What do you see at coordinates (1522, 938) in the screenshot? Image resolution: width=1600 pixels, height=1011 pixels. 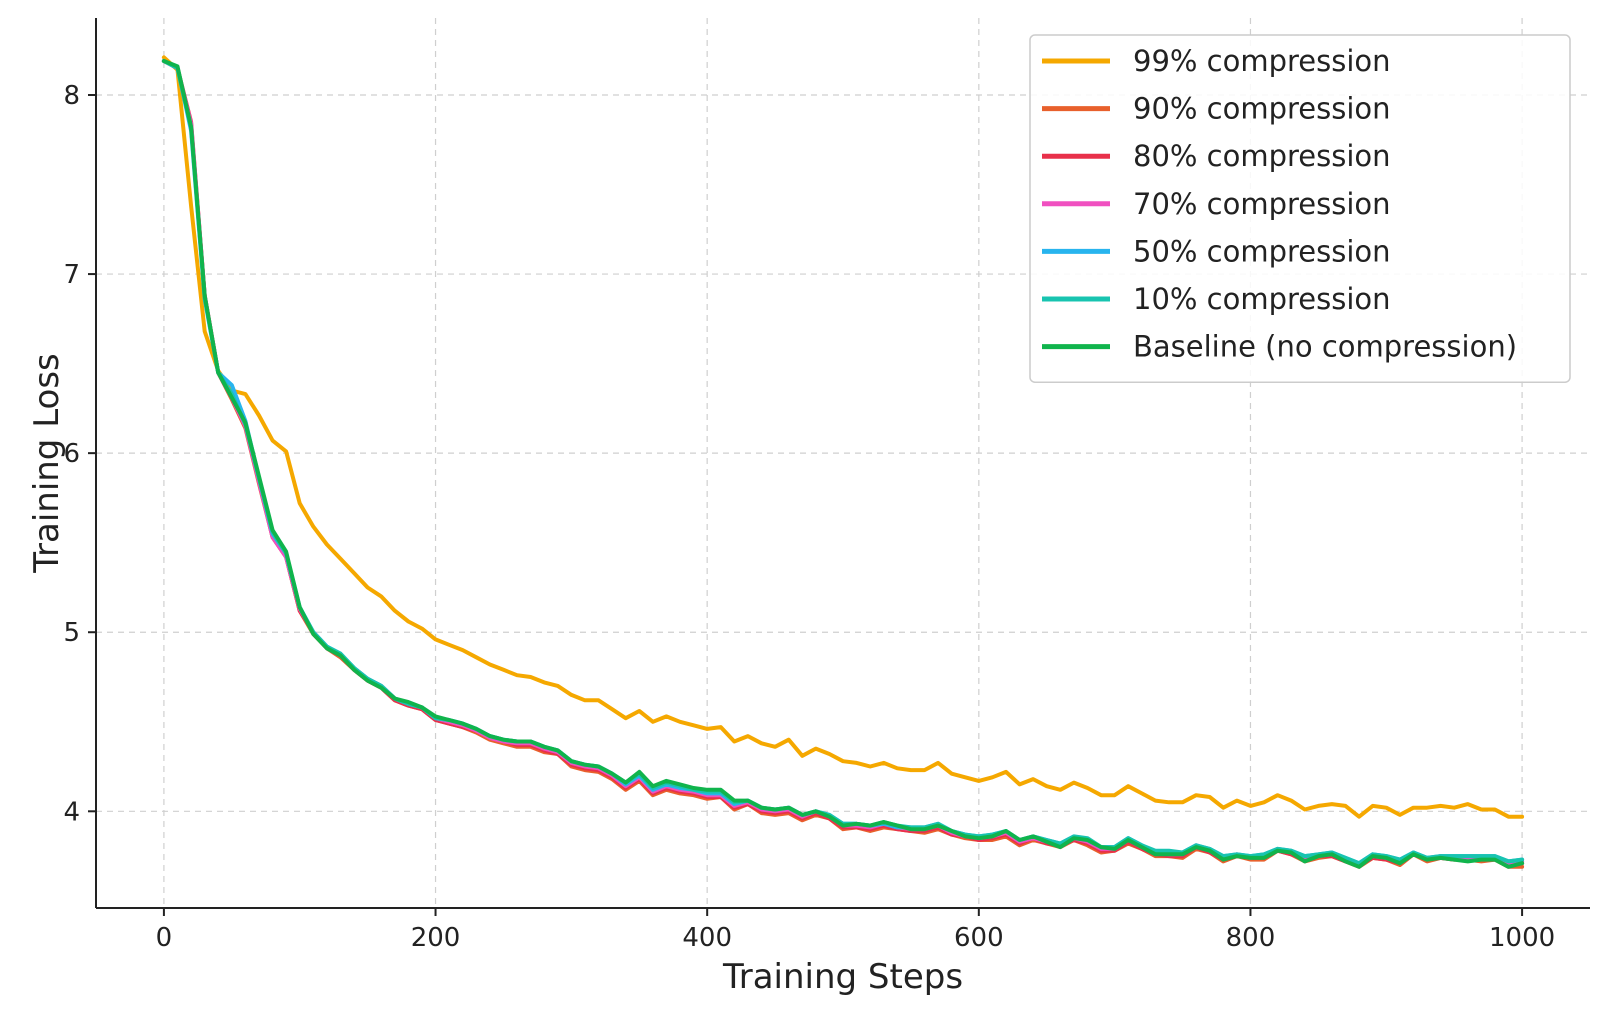 I see `x-tick-label: 1000` at bounding box center [1522, 938].